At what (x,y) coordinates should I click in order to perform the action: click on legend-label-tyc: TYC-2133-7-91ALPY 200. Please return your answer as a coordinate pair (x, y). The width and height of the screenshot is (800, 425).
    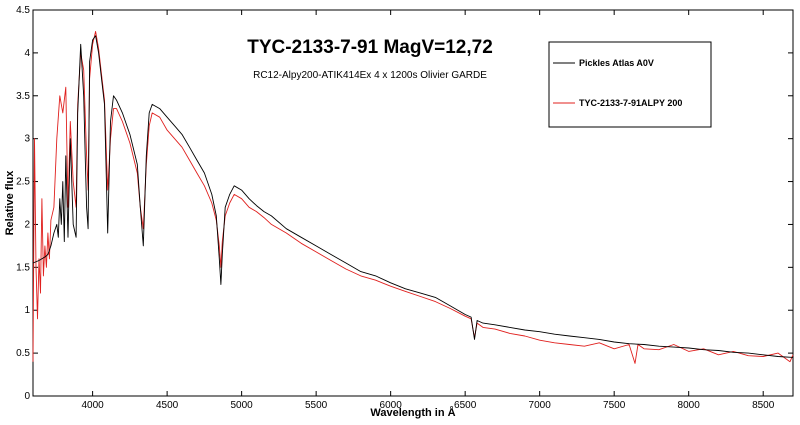
    Looking at the image, I should click on (630, 103).